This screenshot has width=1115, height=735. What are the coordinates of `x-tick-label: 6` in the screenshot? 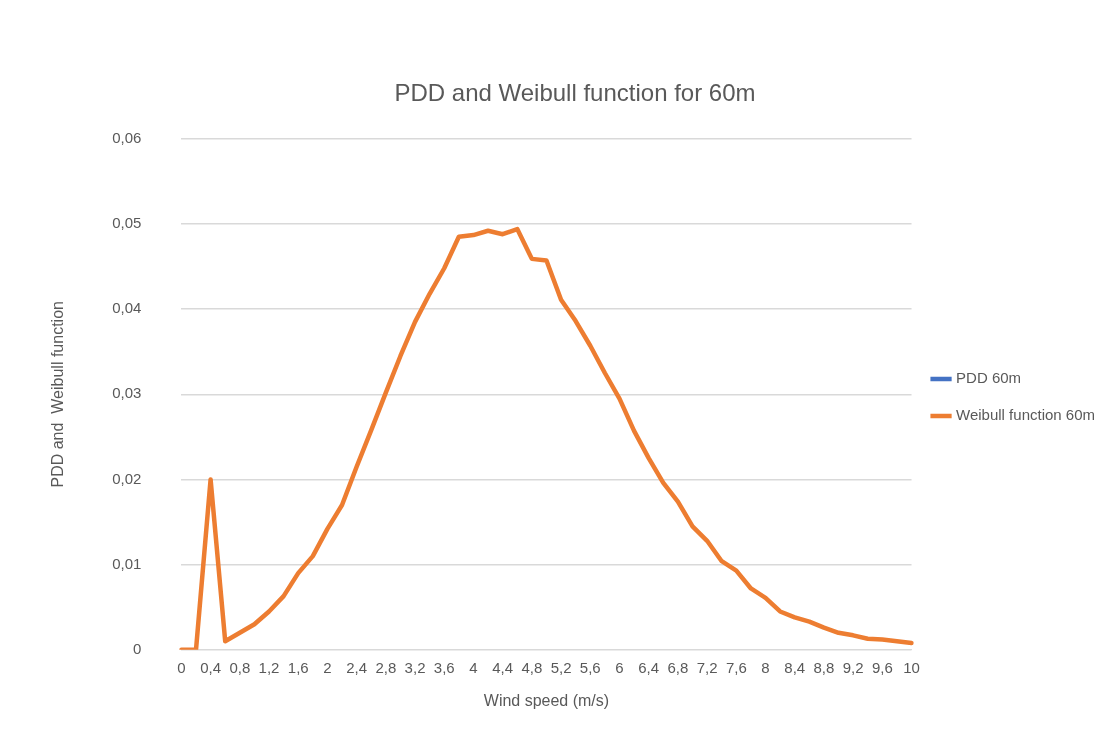 It's located at (619, 667).